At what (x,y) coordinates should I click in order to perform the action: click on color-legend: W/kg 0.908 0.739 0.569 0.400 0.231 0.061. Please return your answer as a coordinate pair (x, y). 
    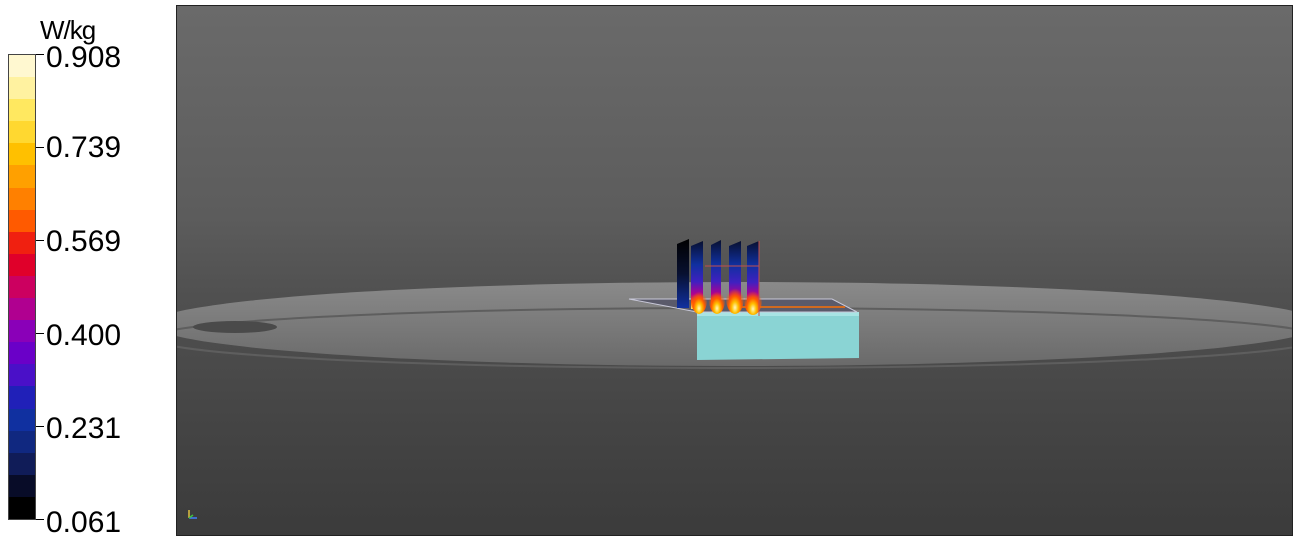
    Looking at the image, I should click on (88, 269).